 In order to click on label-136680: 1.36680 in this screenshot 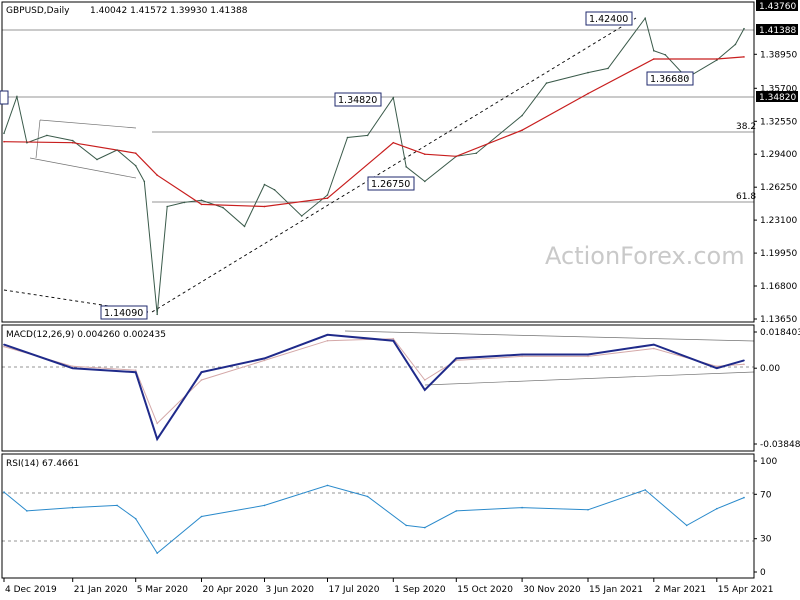, I will do `click(669, 79)`.